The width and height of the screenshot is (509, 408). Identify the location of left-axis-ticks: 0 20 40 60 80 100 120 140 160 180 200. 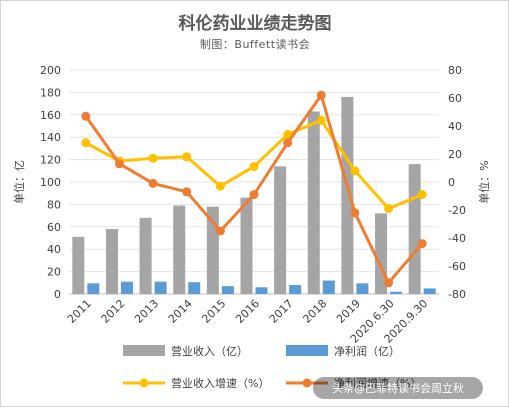
(50, 182).